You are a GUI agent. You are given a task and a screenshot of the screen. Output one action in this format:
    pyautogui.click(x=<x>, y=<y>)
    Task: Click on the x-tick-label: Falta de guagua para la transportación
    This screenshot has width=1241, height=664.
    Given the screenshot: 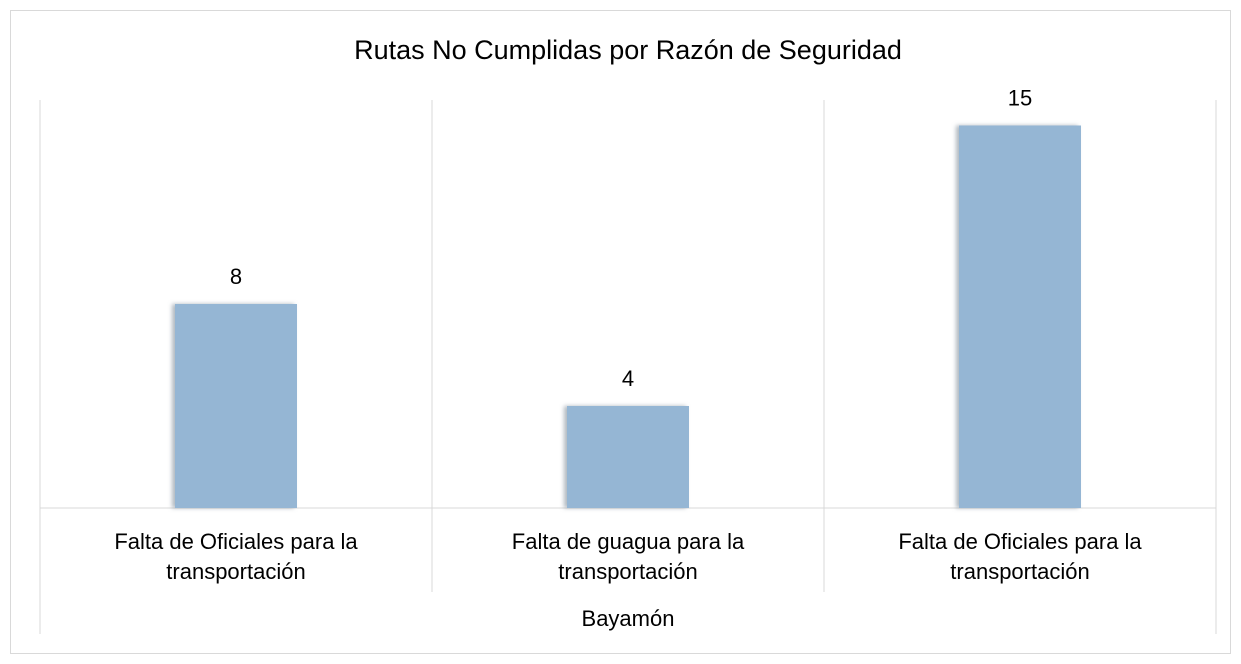 What is the action you would take?
    pyautogui.click(x=628, y=556)
    